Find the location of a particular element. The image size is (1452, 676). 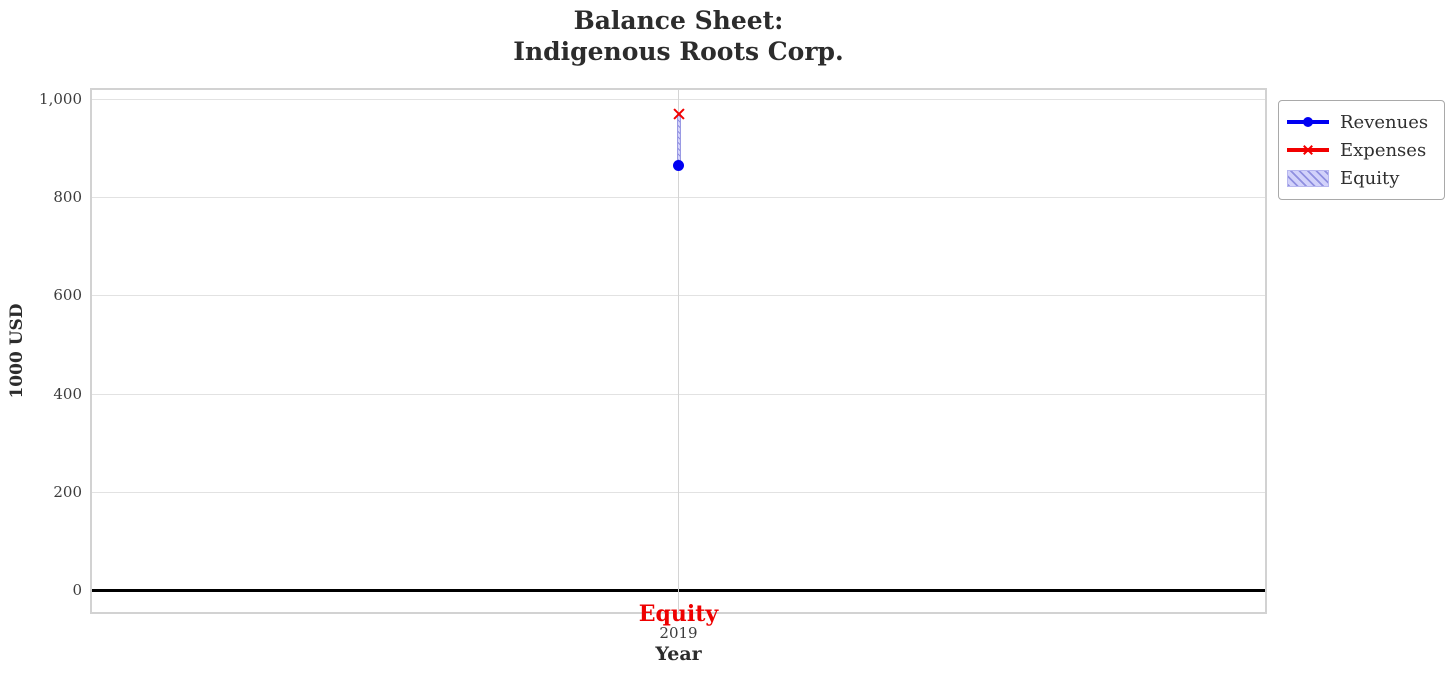

chart-title-line1: Balance Sheet: is located at coordinates (678, 20).